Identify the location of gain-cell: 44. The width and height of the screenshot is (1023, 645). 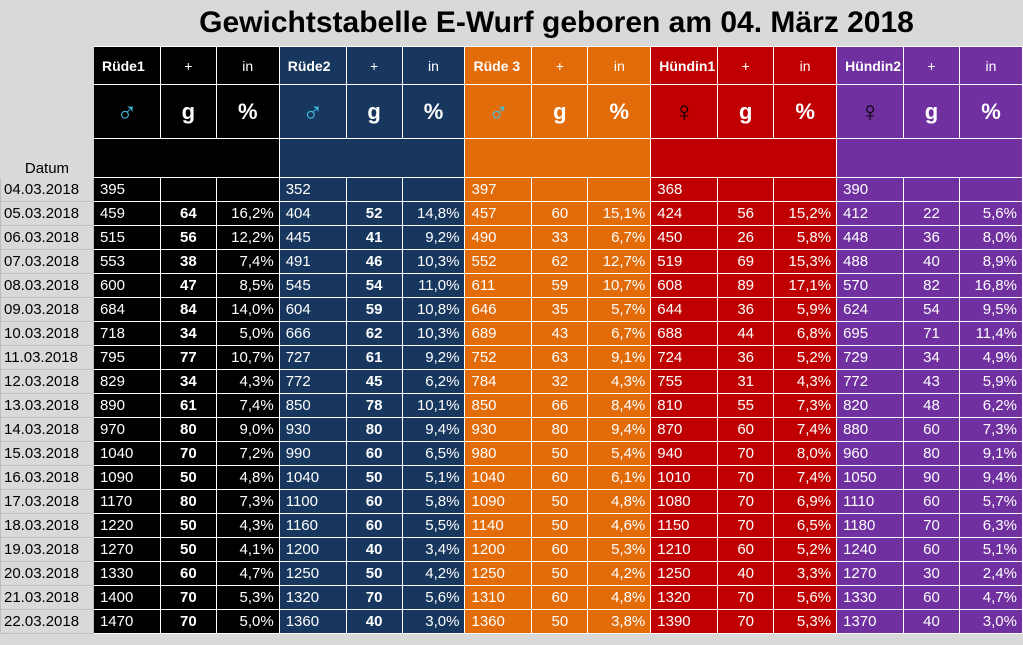
(746, 333).